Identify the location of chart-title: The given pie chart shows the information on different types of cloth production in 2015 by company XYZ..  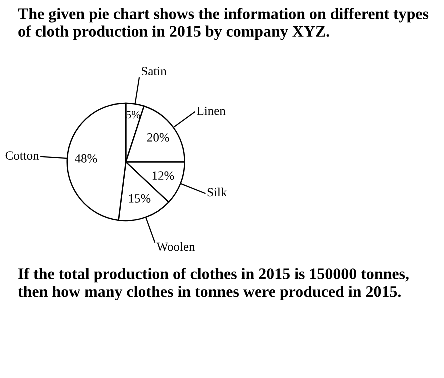
(223, 24).